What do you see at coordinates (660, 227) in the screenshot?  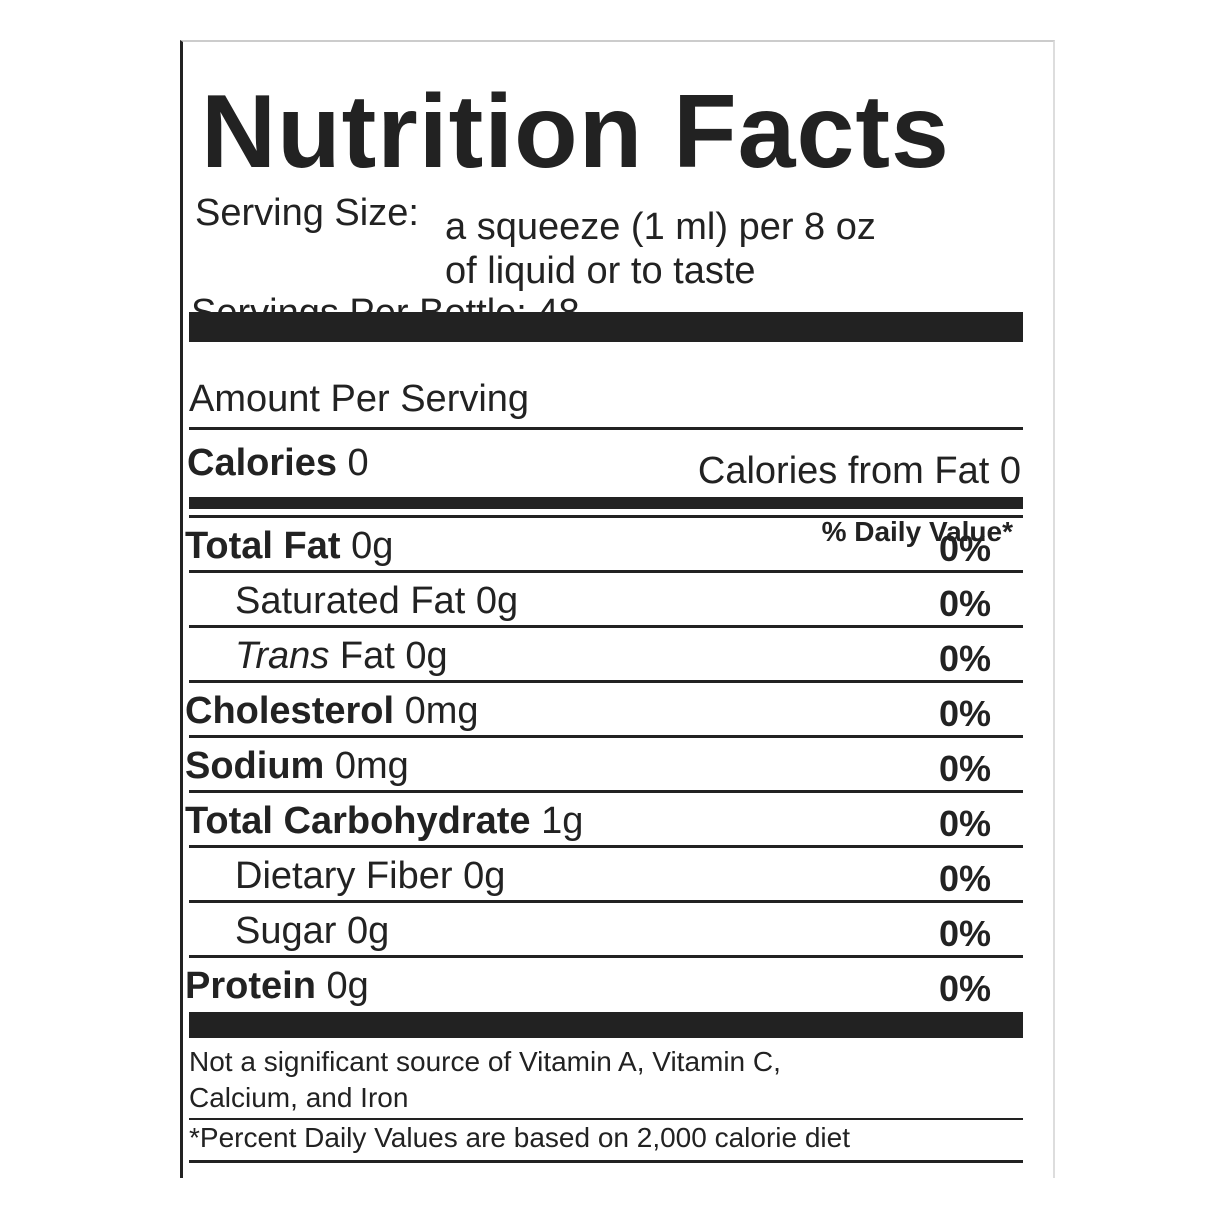 I see `serving-size: a squeeze (1 ml) per 8 oz` at bounding box center [660, 227].